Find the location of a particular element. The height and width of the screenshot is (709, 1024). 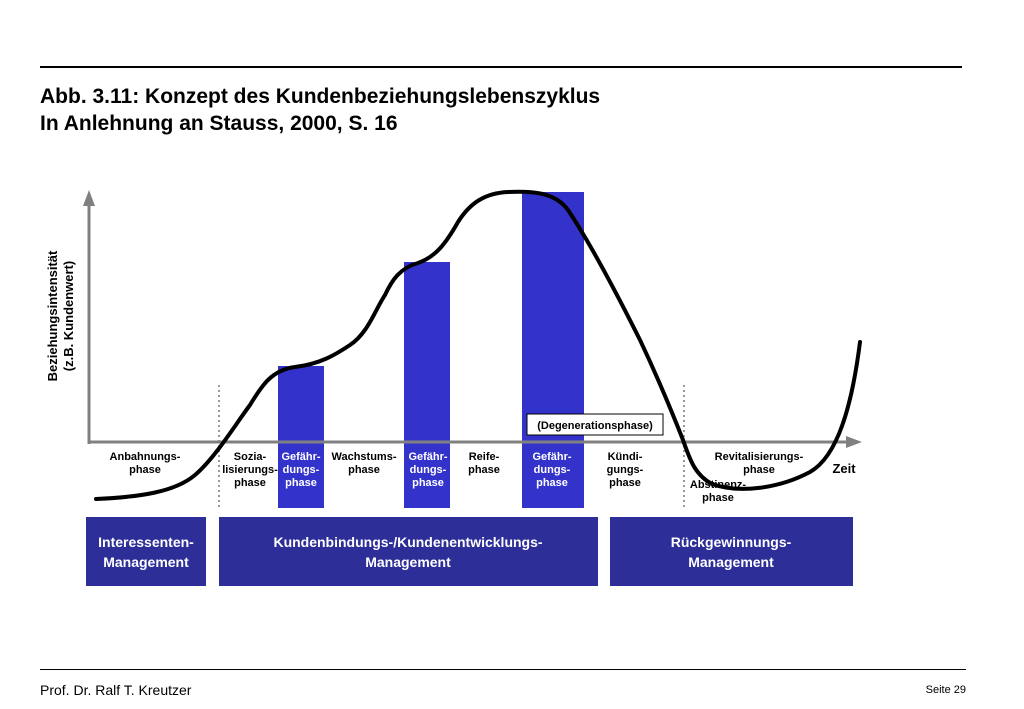

phase-reife: Reife- phase is located at coordinates (484, 463).